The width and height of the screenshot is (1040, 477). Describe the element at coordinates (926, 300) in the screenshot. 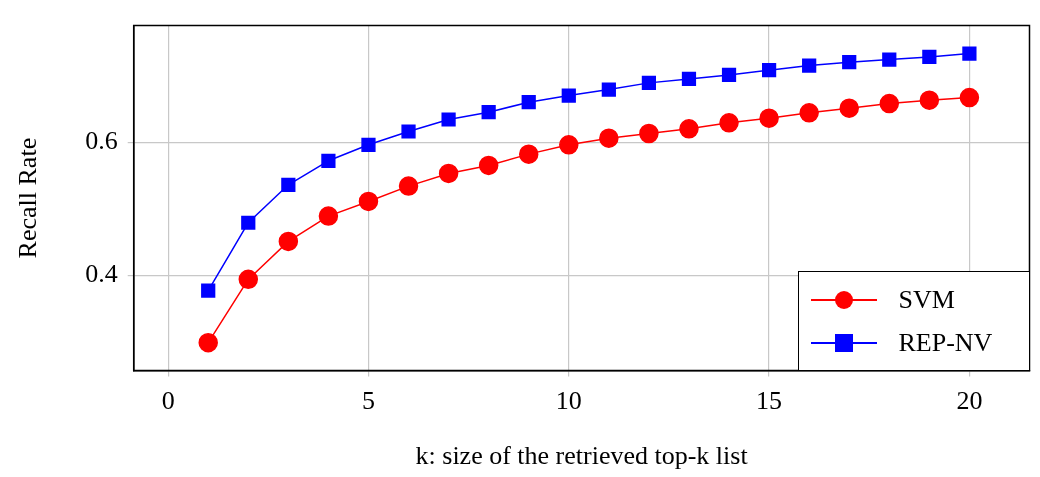

I see `legend-label: SVM` at that location.